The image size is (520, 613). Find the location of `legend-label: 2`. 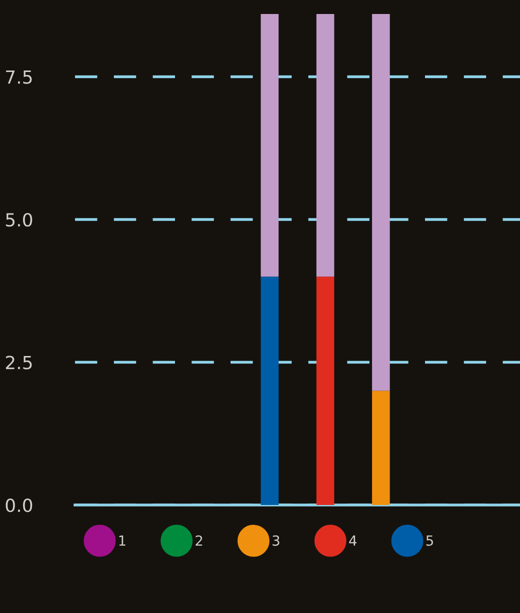

legend-label: 2 is located at coordinates (199, 540).